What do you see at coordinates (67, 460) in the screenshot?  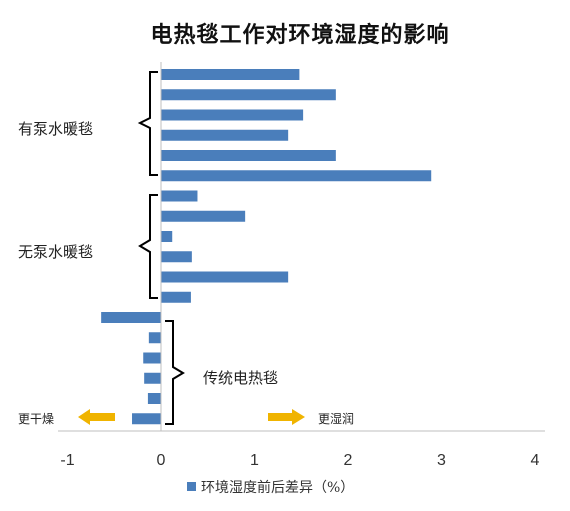 I see `x-tick-label: -1` at bounding box center [67, 460].